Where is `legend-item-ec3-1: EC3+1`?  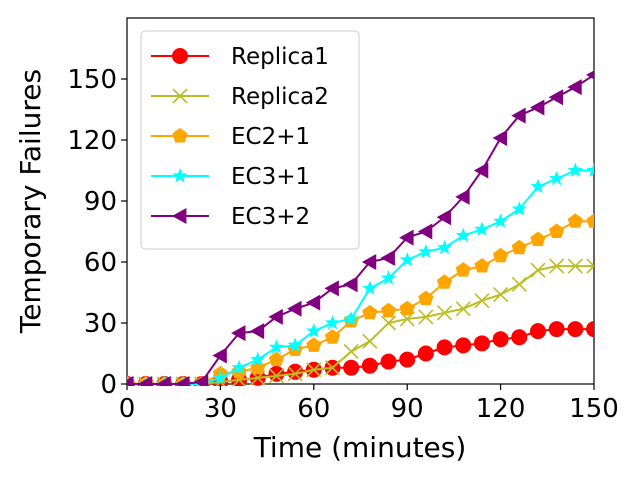
legend-item-ec3-1: EC3+1 is located at coordinates (230, 177).